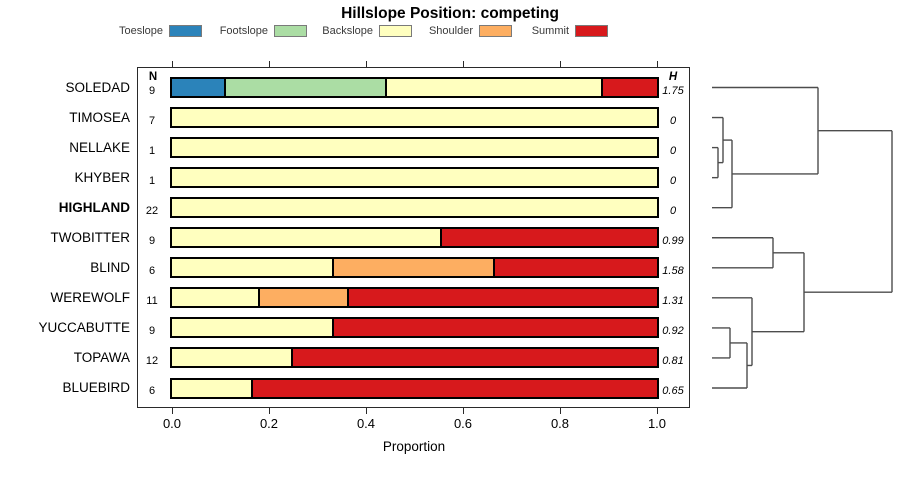 Image resolution: width=900 pixels, height=480 pixels. I want to click on row-label-nellake: NELLAKE, so click(99, 147).